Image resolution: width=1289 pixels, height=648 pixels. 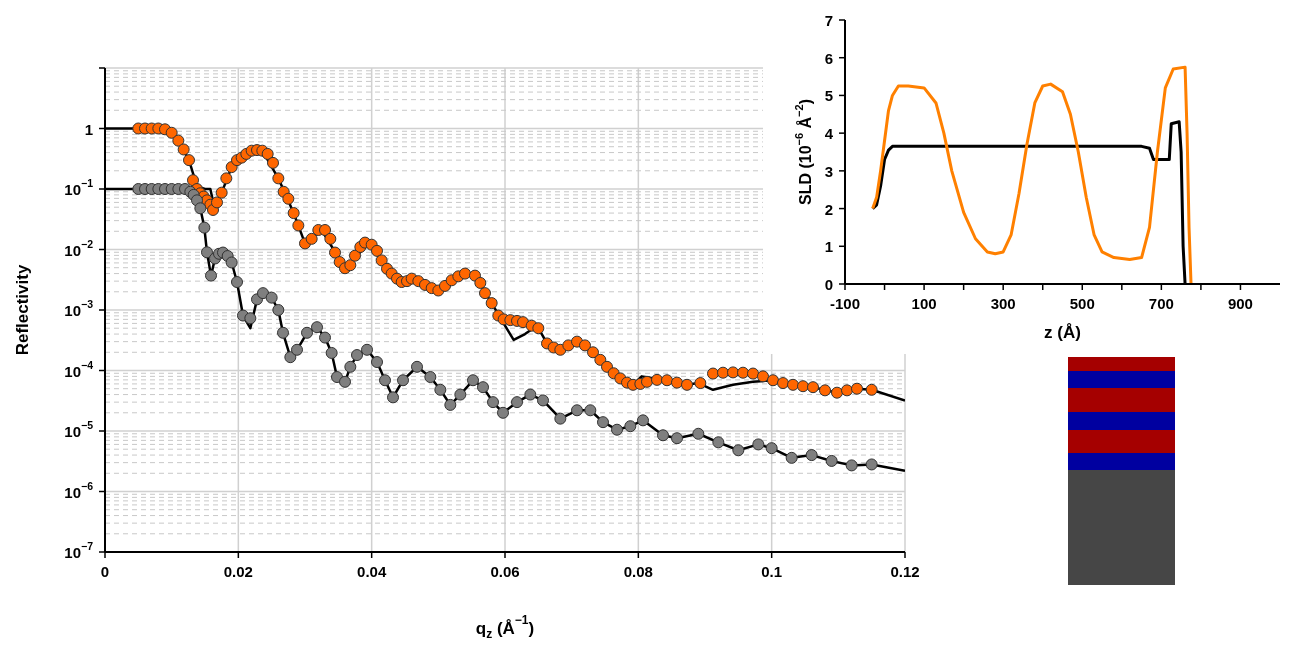 What do you see at coordinates (1082, 304) in the screenshot?
I see `x-tick-label: 500` at bounding box center [1082, 304].